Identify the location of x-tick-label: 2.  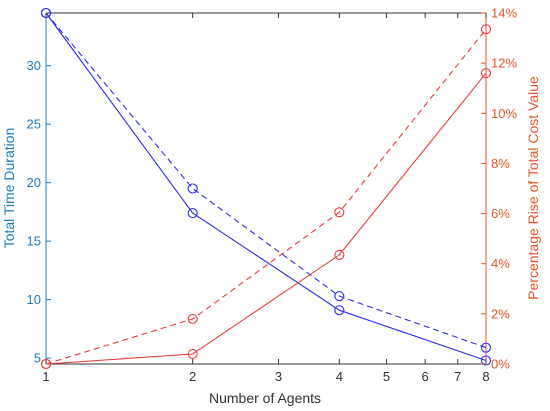
(192, 376).